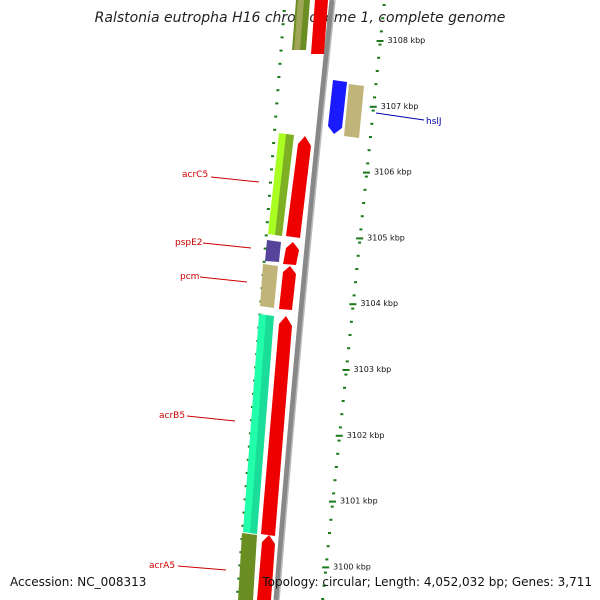 This screenshot has height=600, width=600. I want to click on tick-label: 3102 kbp, so click(366, 435).